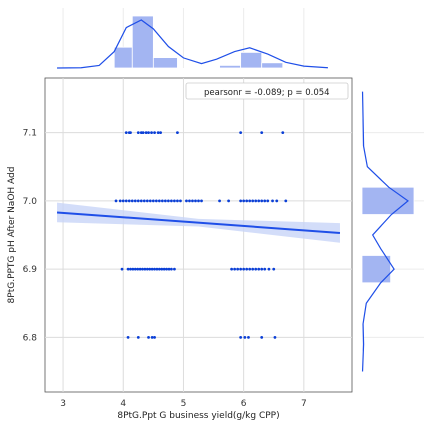 This screenshot has width=432, height=432. I want to click on regression-line-path, so click(198, 222).